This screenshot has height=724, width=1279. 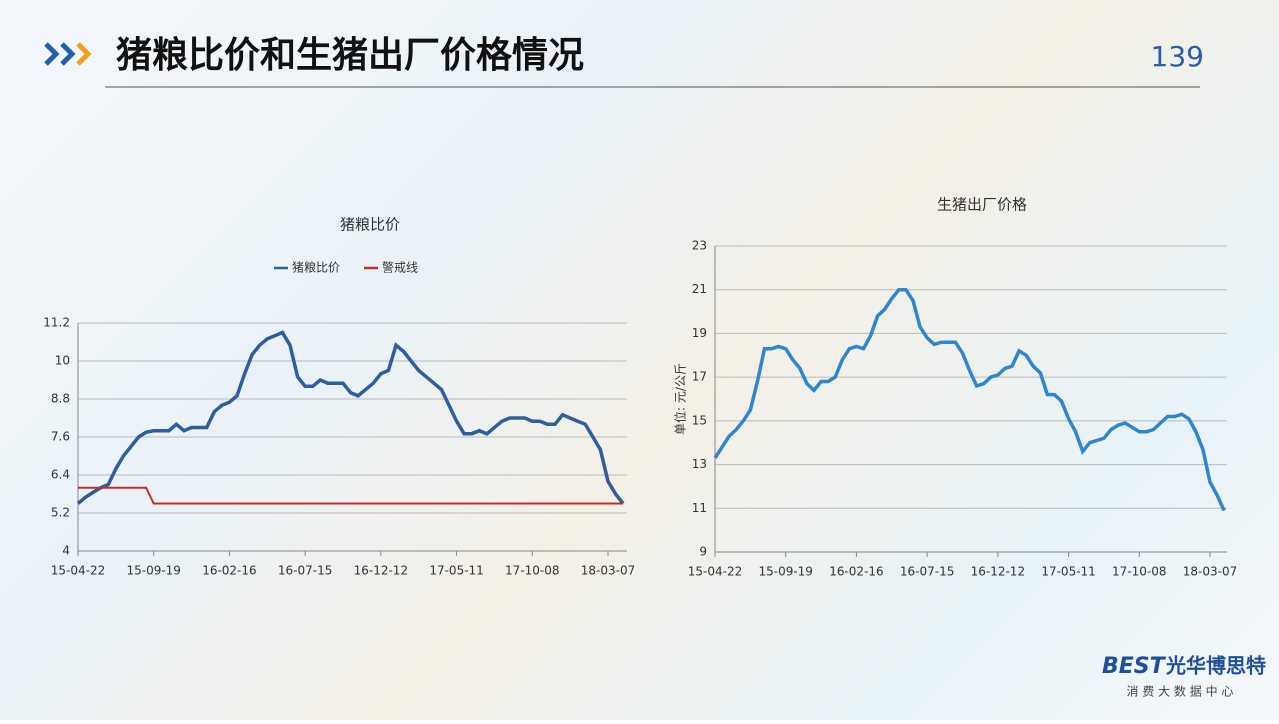 I want to click on y-axis-label: 单位: 元/公斤, so click(x=680, y=399).